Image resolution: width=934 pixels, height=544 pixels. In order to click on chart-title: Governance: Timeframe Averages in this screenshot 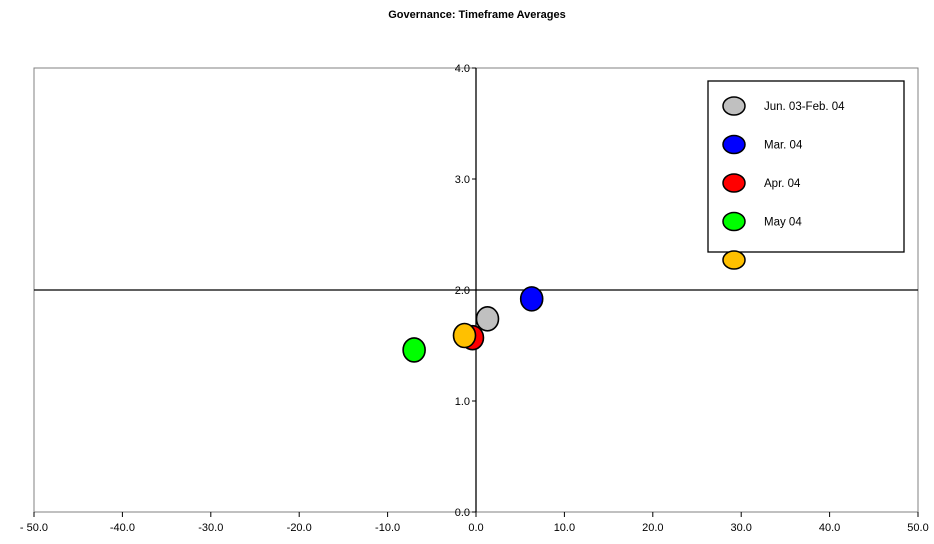, I will do `click(477, 15)`.